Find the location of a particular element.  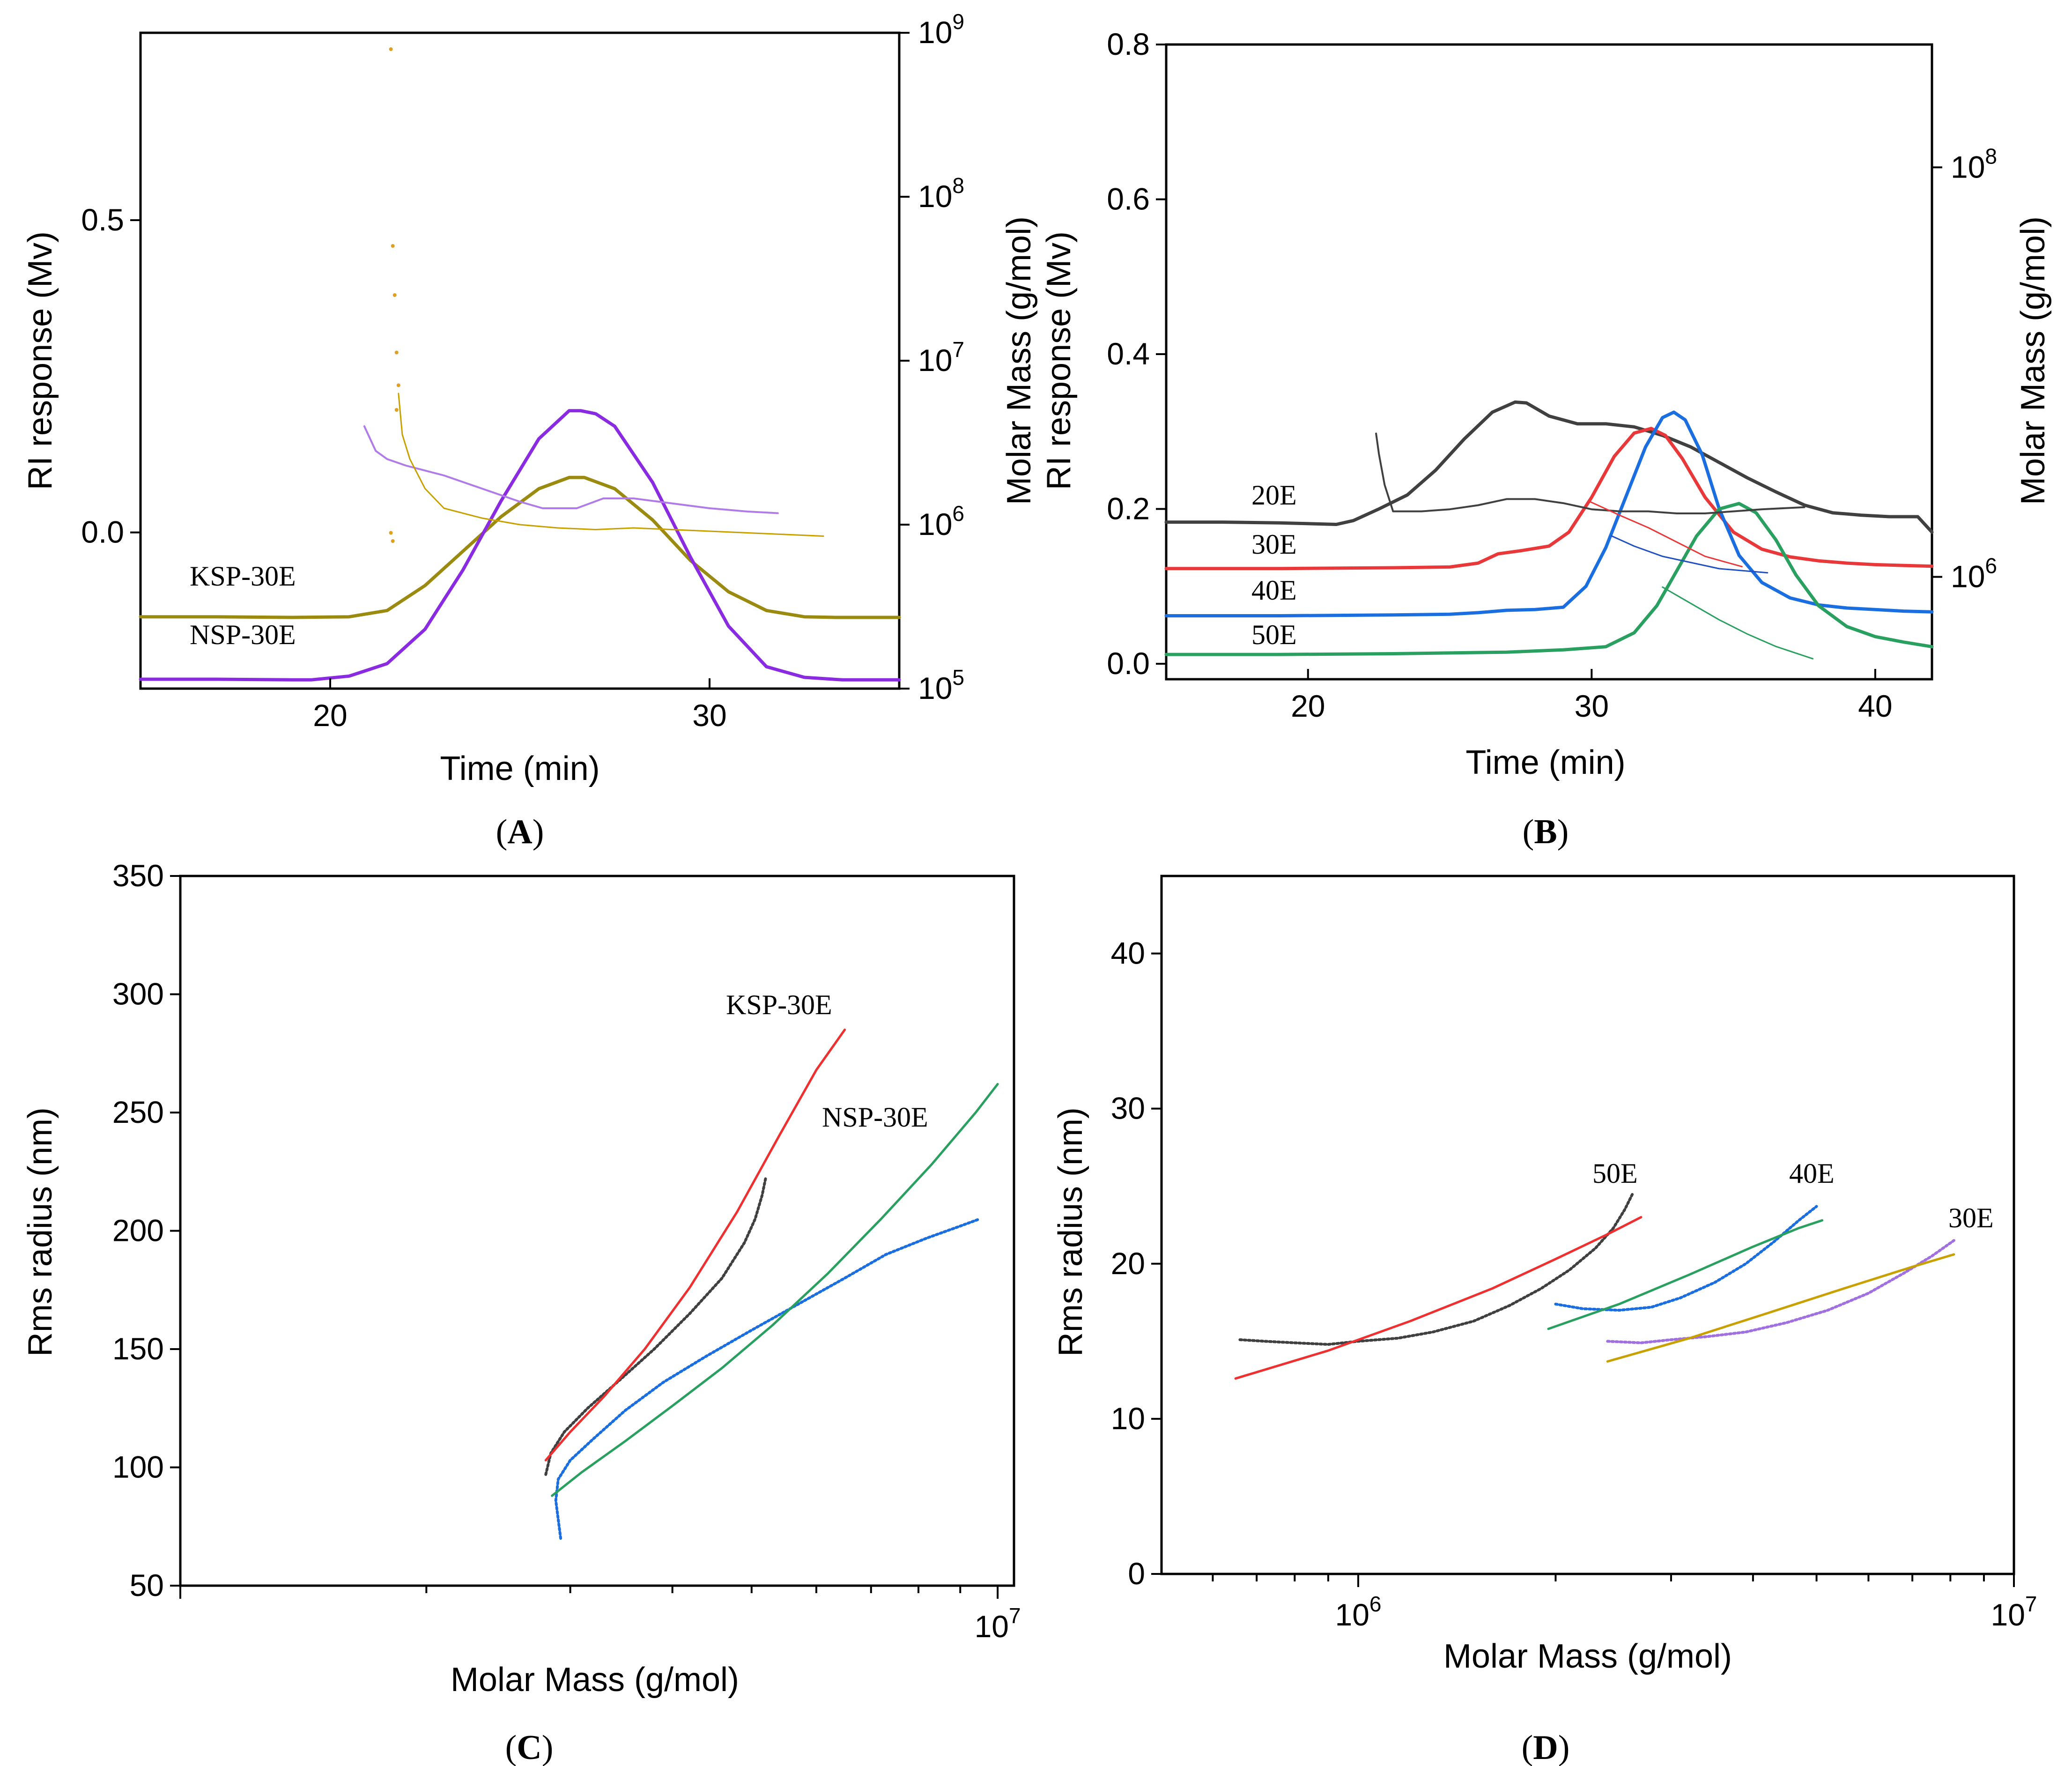

panel-a-x-tick-label-30: 30 is located at coordinates (709, 715).